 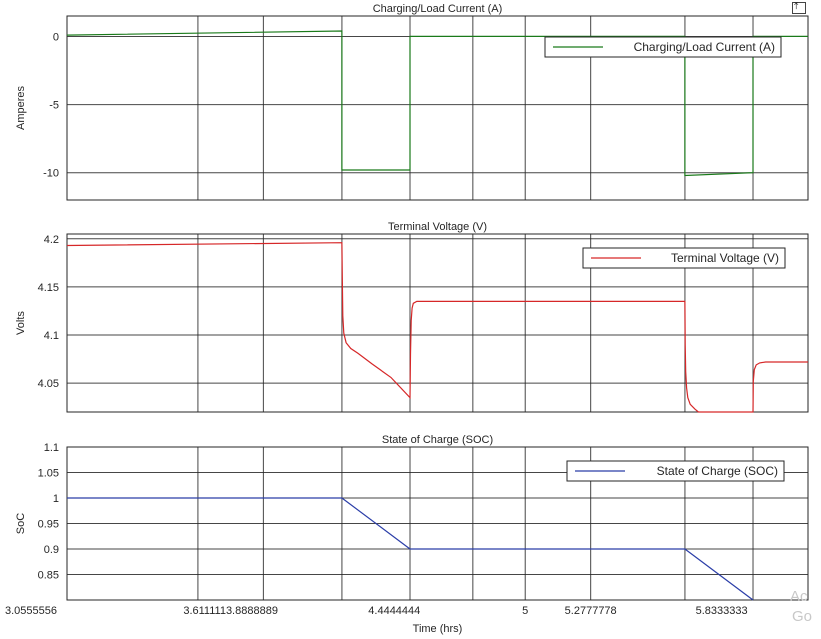 I want to click on legend: State of Charge (SOC), so click(x=675, y=471).